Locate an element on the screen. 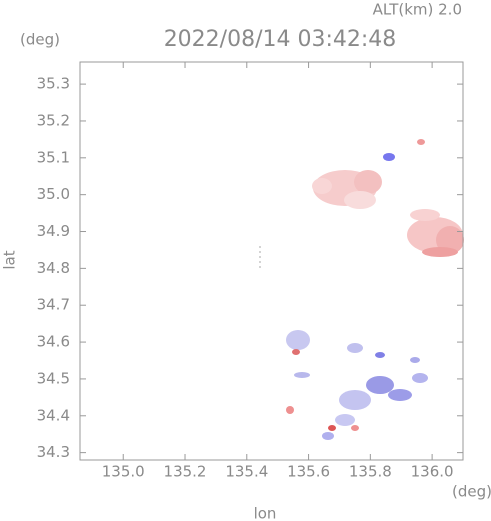 The height and width of the screenshot is (521, 491). x-unit: (deg) is located at coordinates (471, 492).